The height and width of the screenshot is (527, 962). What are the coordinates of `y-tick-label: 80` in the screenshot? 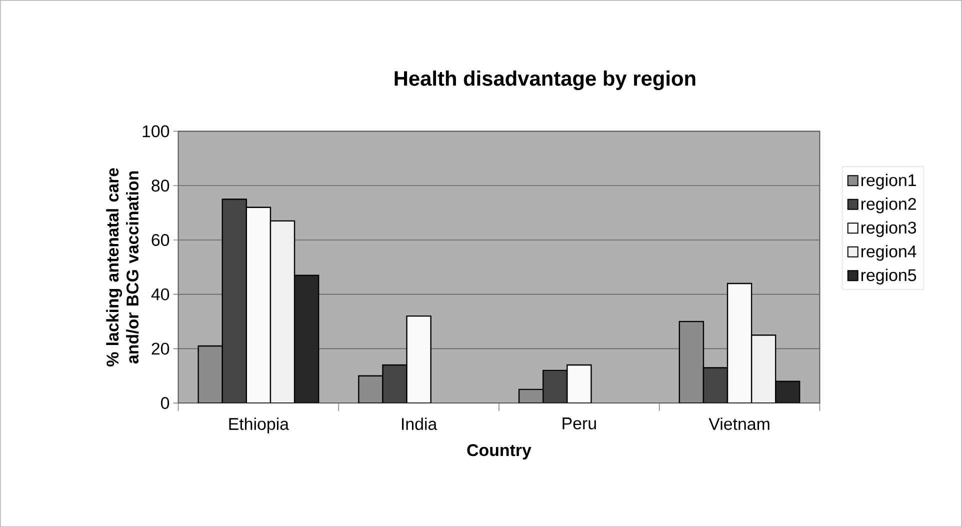 It's located at (161, 185).